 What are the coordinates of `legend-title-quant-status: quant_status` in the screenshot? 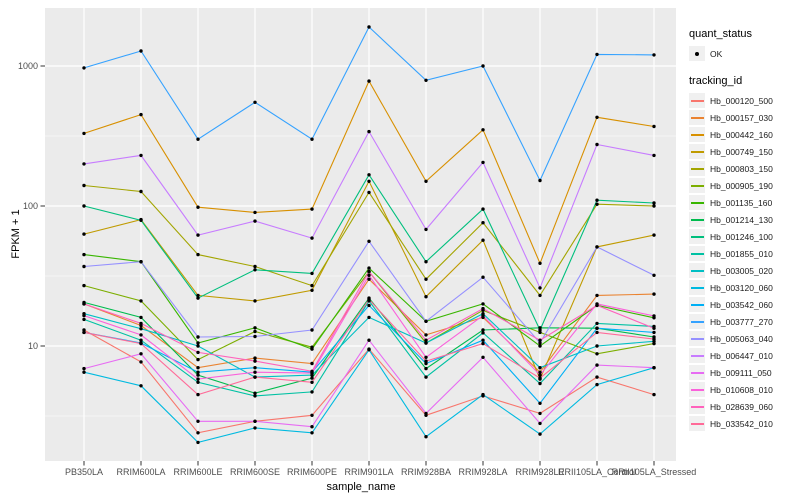 It's located at (720, 34).